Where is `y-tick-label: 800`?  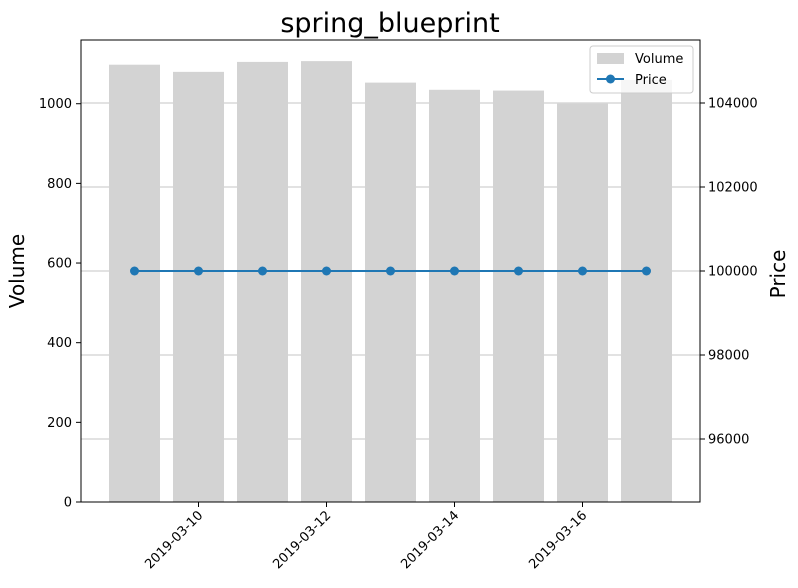 y-tick-label: 800 is located at coordinates (59, 184).